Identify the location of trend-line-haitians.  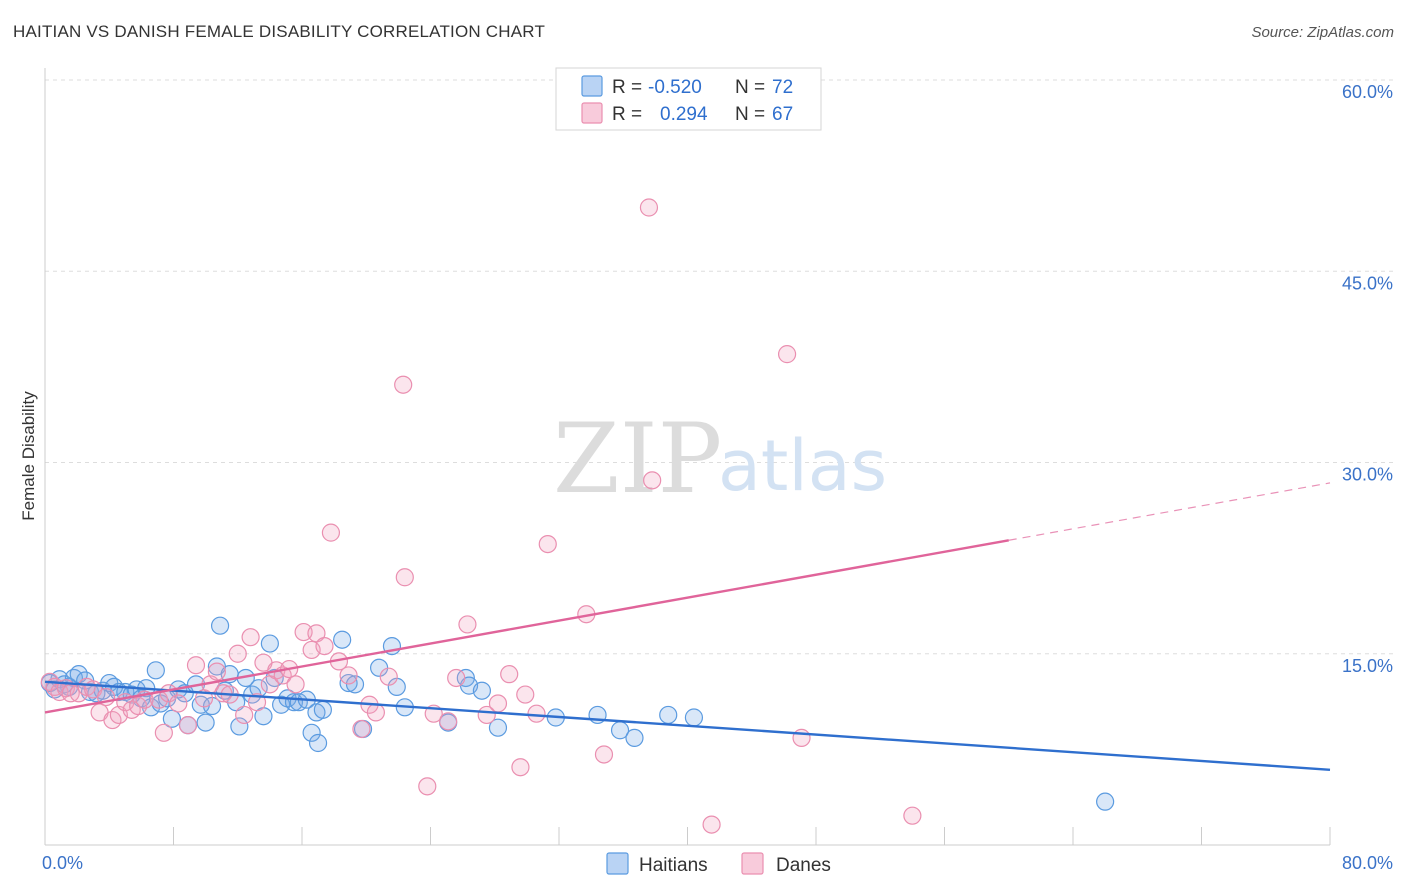
(687, 725).